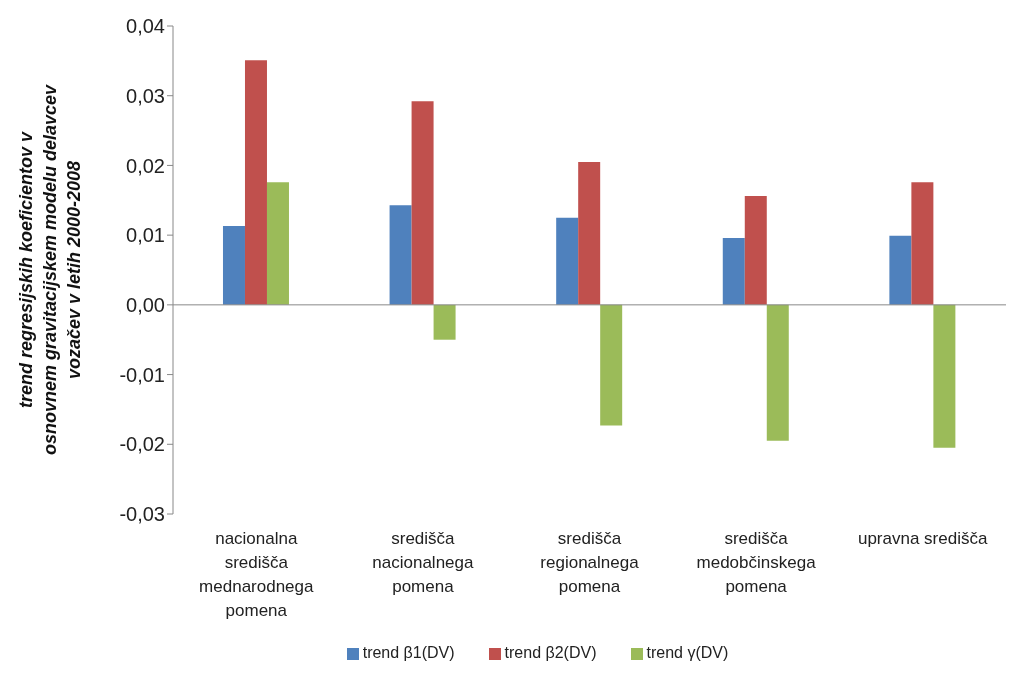  I want to click on legend-label: trend β2(DV), so click(550, 652).